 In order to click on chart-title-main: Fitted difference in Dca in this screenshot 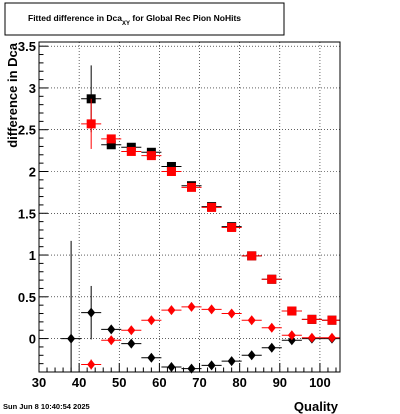, I will do `click(75, 18)`.